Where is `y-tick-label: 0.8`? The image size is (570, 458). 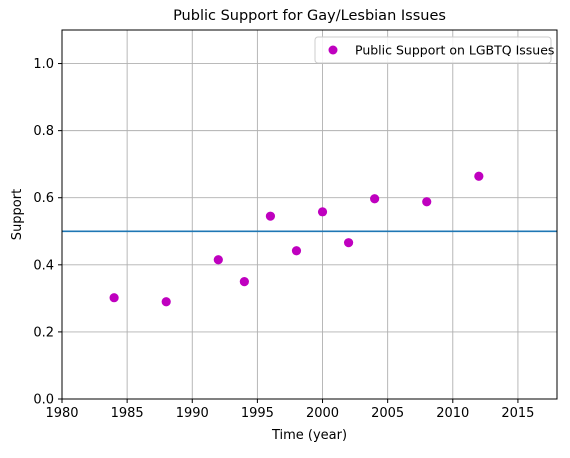 y-tick-label: 0.8 is located at coordinates (43, 131).